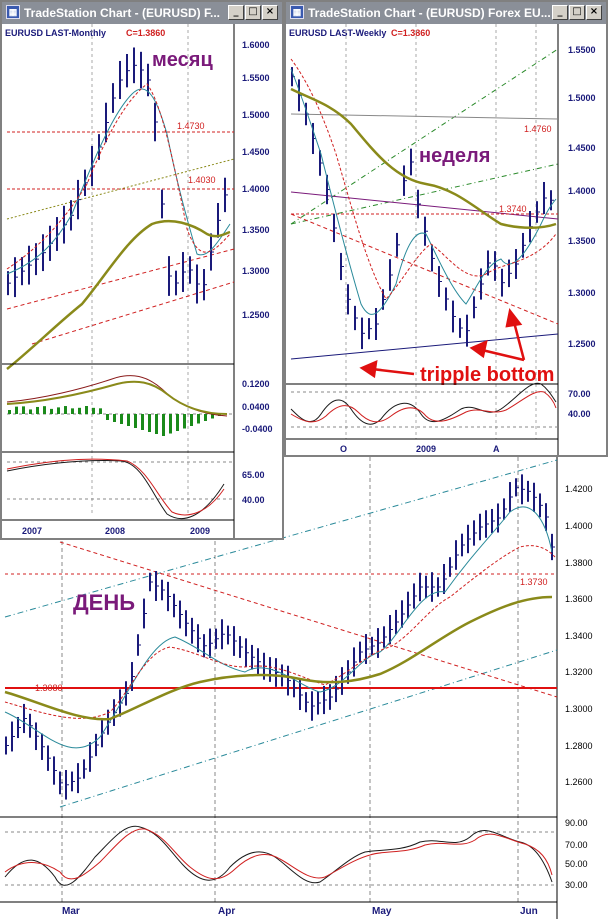 The width and height of the screenshot is (608, 919). What do you see at coordinates (191, 126) in the screenshot?
I see `level-label: 1.4730` at bounding box center [191, 126].